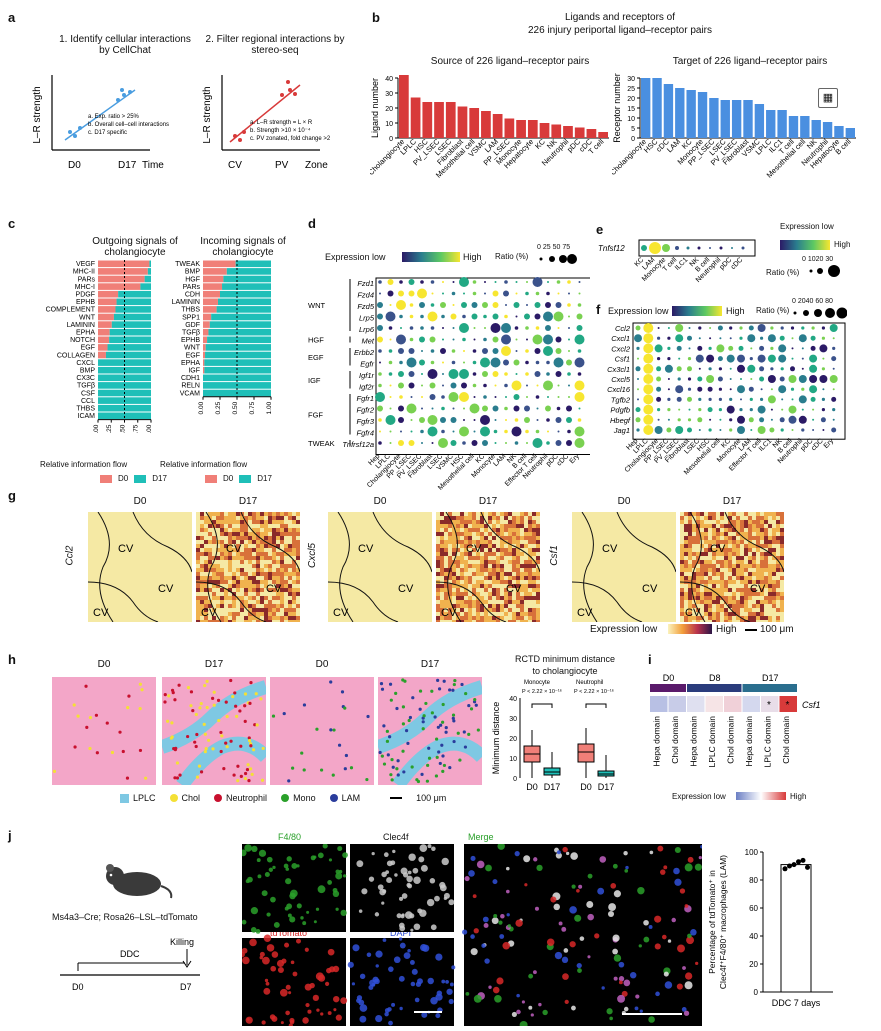 This screenshot has width=881, height=1031. What do you see at coordinates (121, 279) in the screenshot?
I see `bar-d0-PARs` at bounding box center [121, 279].